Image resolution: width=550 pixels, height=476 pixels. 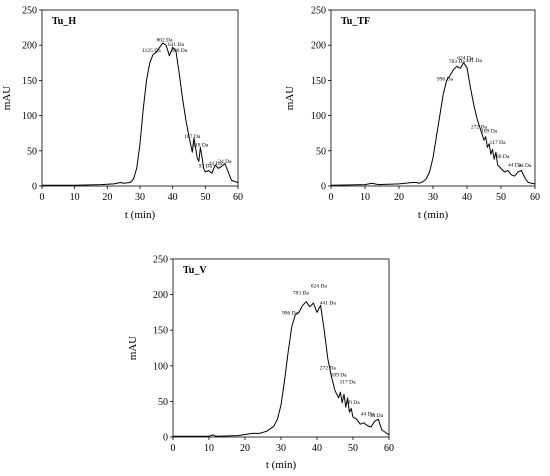 What do you see at coordinates (201, 146) in the screenshot?
I see `peak-annotation: 118 Da` at bounding box center [201, 146].